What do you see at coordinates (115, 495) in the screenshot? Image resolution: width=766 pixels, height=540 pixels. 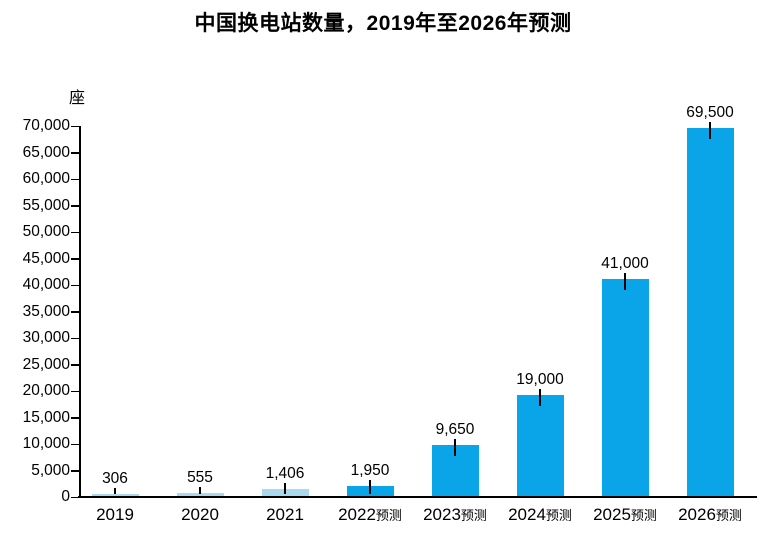 I see `bar-2019` at bounding box center [115, 495].